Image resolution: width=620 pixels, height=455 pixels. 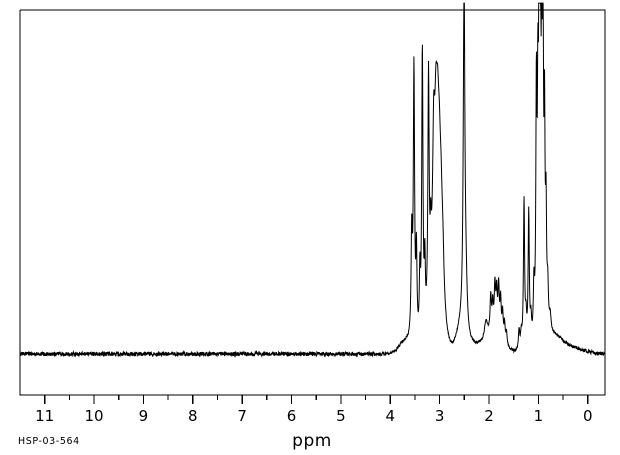 I want to click on x-axis-tick-label: 2, so click(x=489, y=416).